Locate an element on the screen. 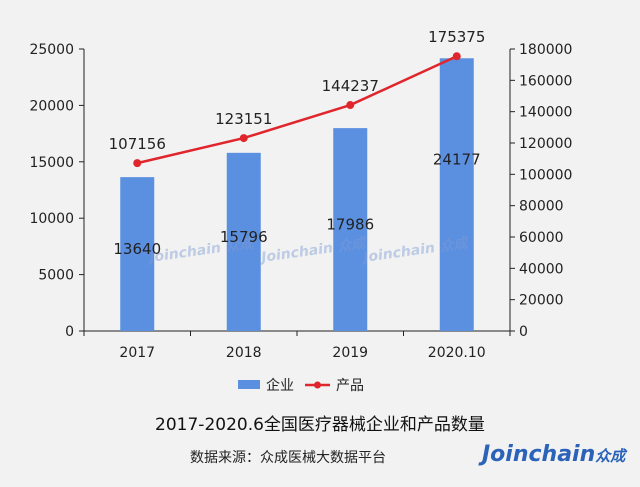 Image resolution: width=640 pixels, height=487 pixels. y-left-tick-label: 5000 is located at coordinates (56, 276).